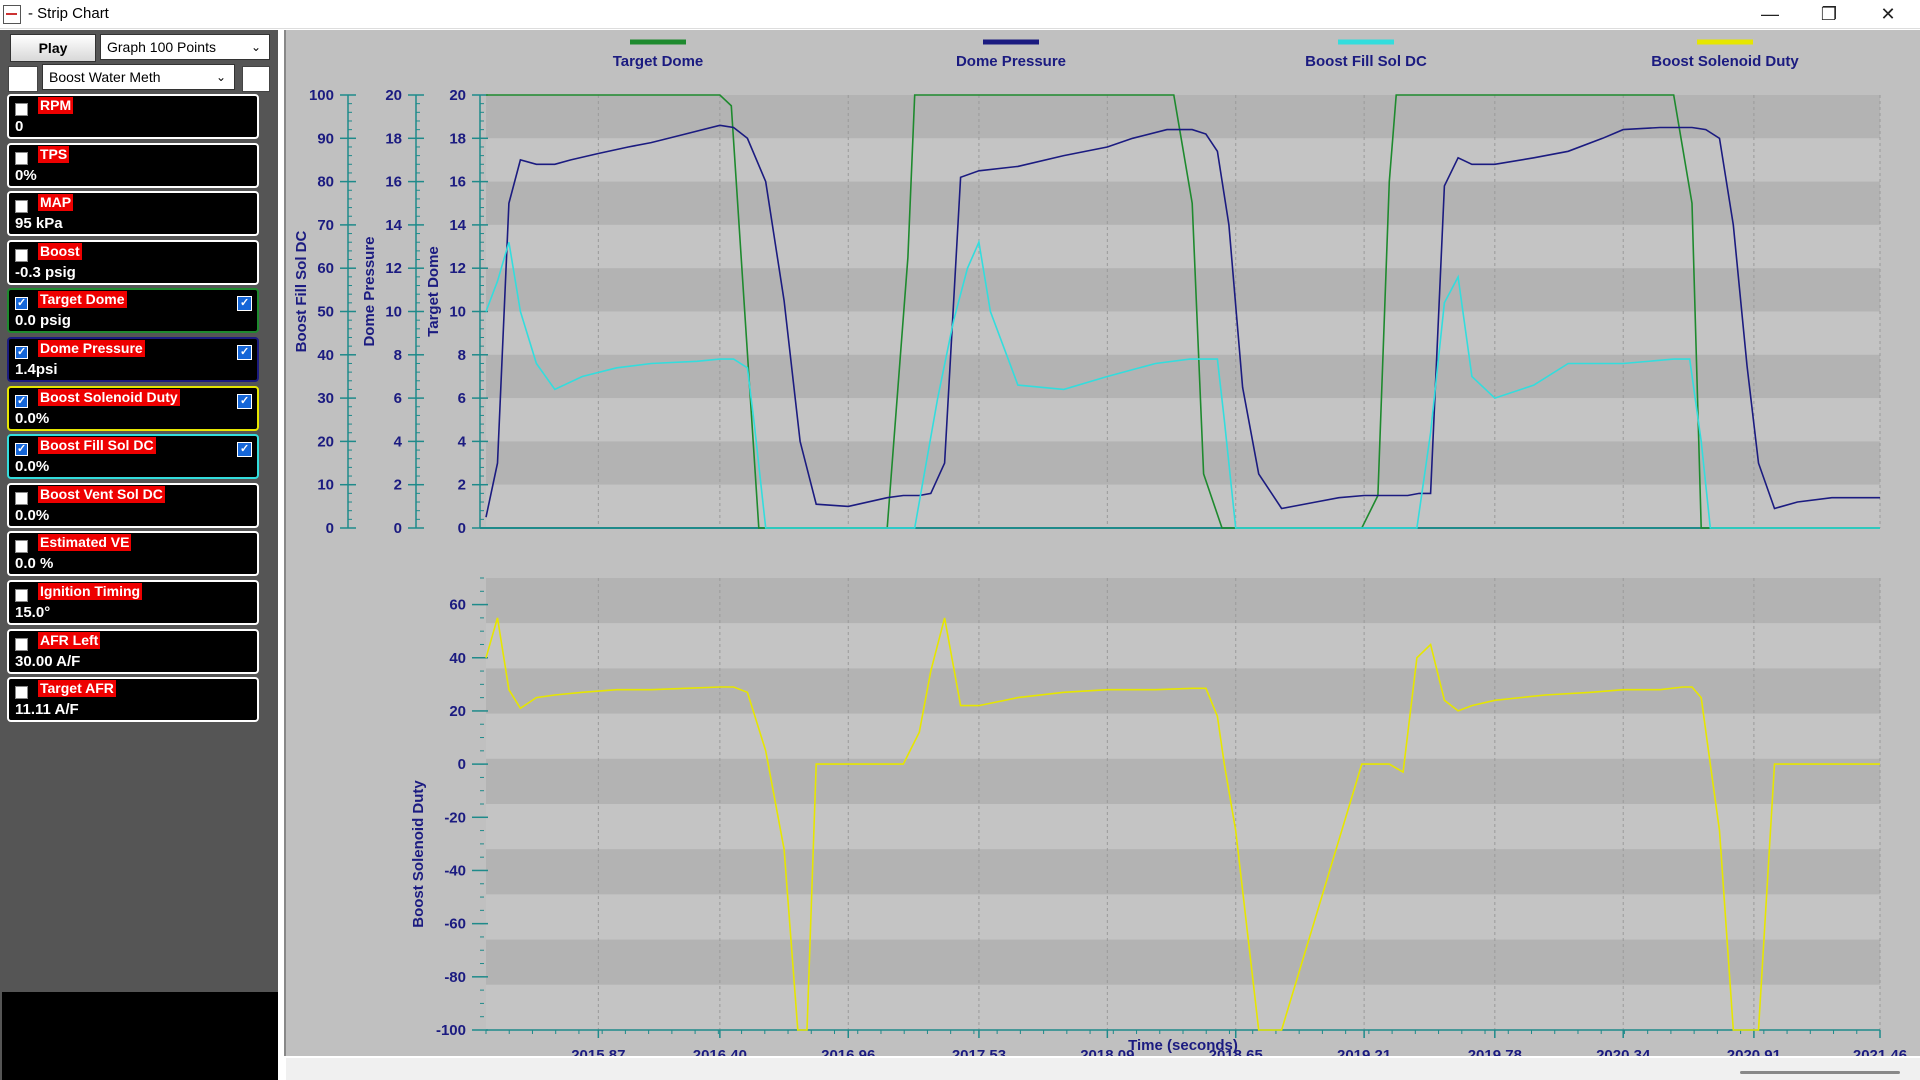 This screenshot has height=1080, width=1920. Describe the element at coordinates (133, 262) in the screenshot. I see `channel-boost: Boost -0.3 psig` at that location.